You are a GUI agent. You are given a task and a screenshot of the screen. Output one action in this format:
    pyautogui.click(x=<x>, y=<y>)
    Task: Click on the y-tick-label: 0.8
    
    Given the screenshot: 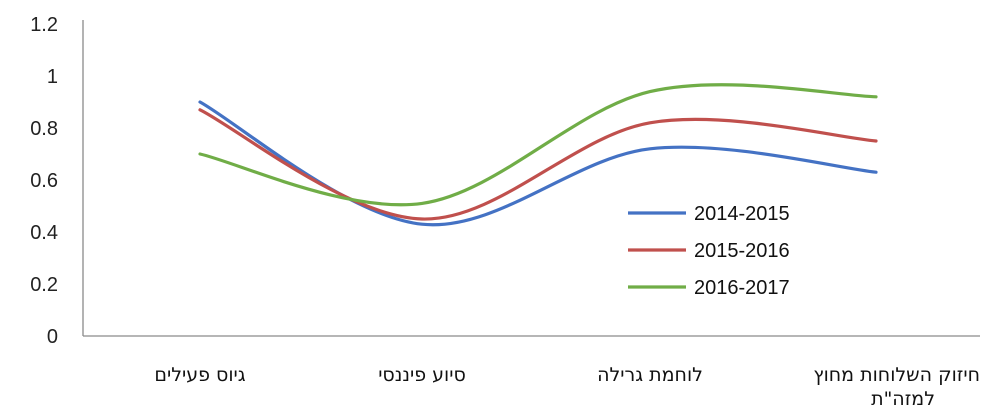 What is the action you would take?
    pyautogui.click(x=44, y=129)
    